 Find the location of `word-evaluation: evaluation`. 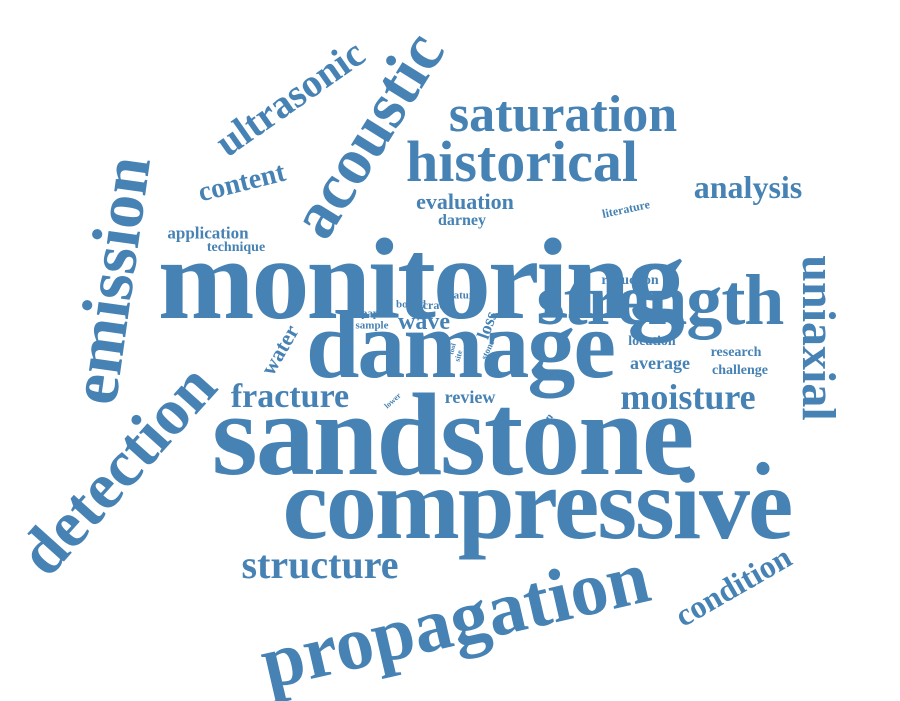

word-evaluation: evaluation is located at coordinates (465, 201).